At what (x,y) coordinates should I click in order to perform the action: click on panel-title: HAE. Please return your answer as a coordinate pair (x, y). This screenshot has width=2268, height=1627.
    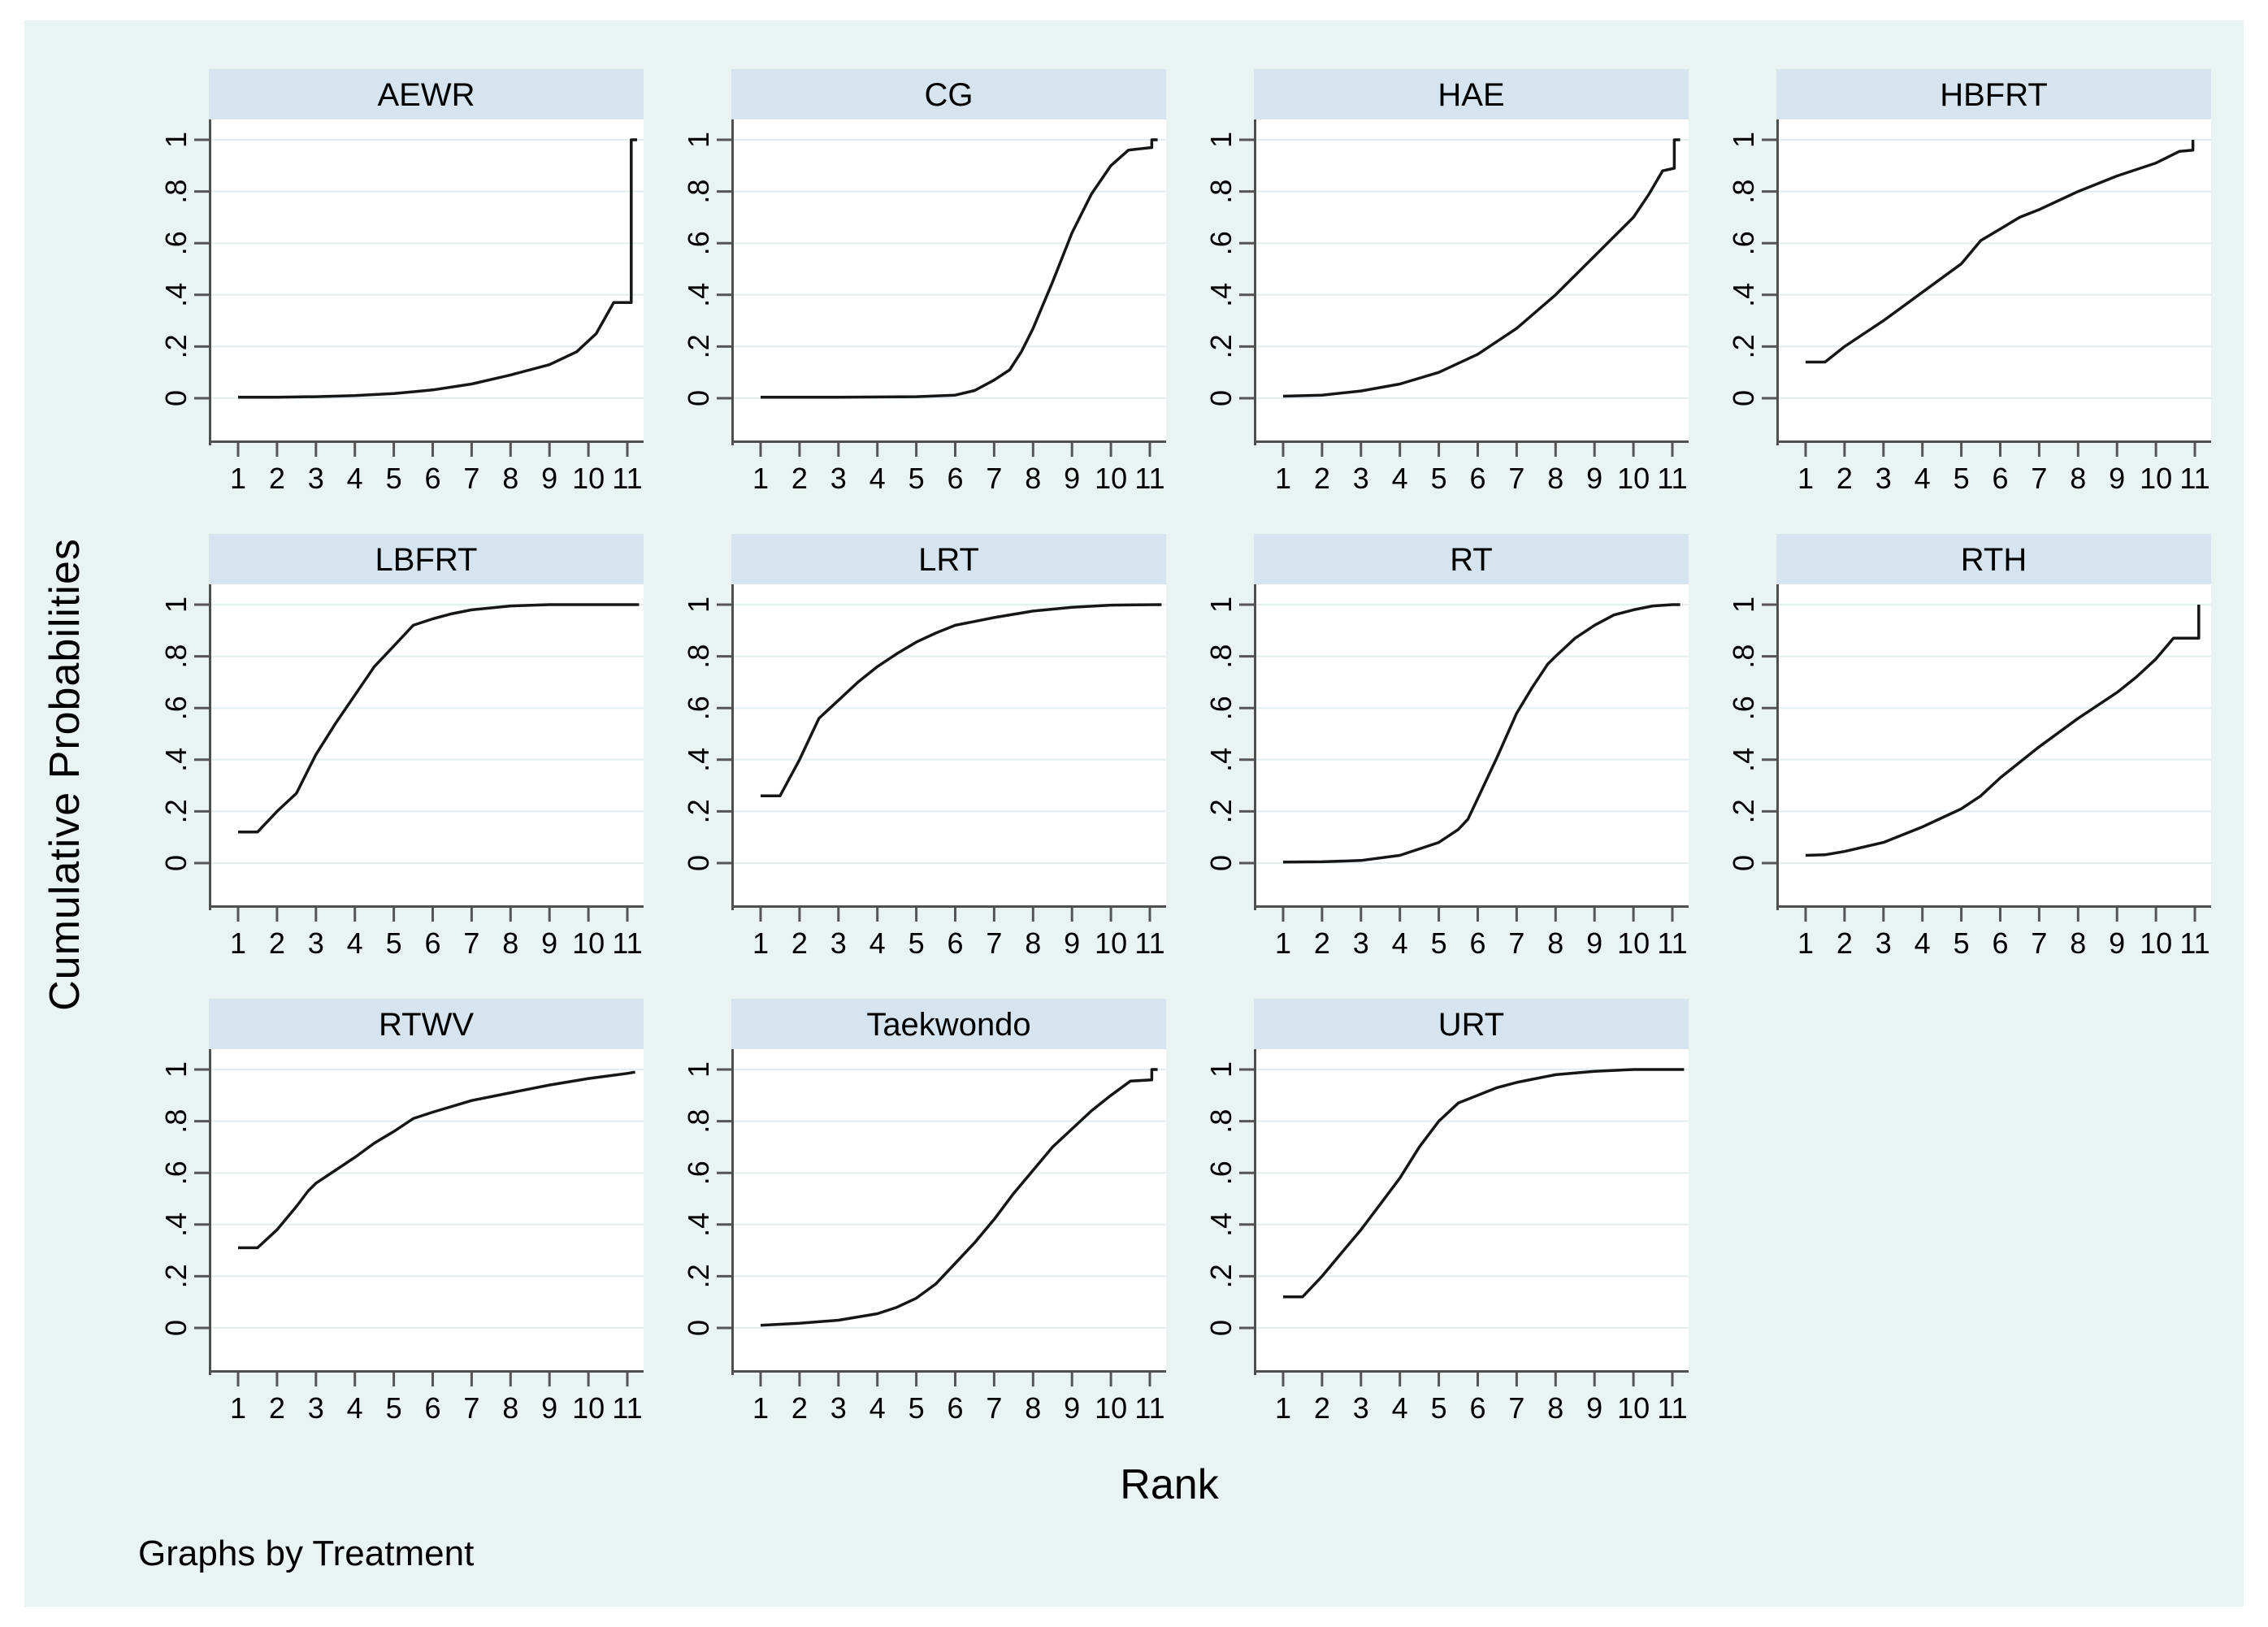
    Looking at the image, I should click on (1471, 95).